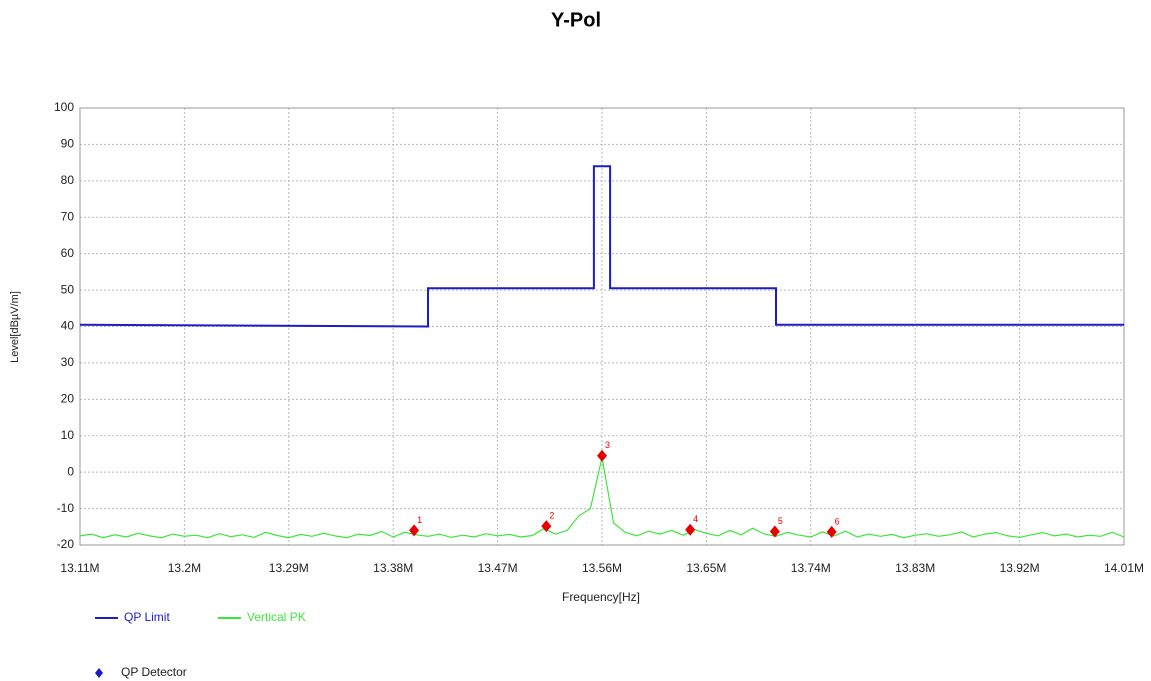 This screenshot has width=1151, height=681. Describe the element at coordinates (289, 568) in the screenshot. I see `x-tick-label: 13.29M` at that location.